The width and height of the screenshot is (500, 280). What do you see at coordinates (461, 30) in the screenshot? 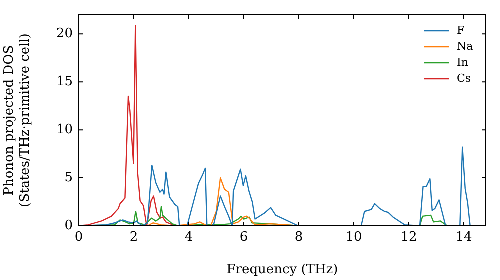
I see `legend-label: F` at bounding box center [461, 30].